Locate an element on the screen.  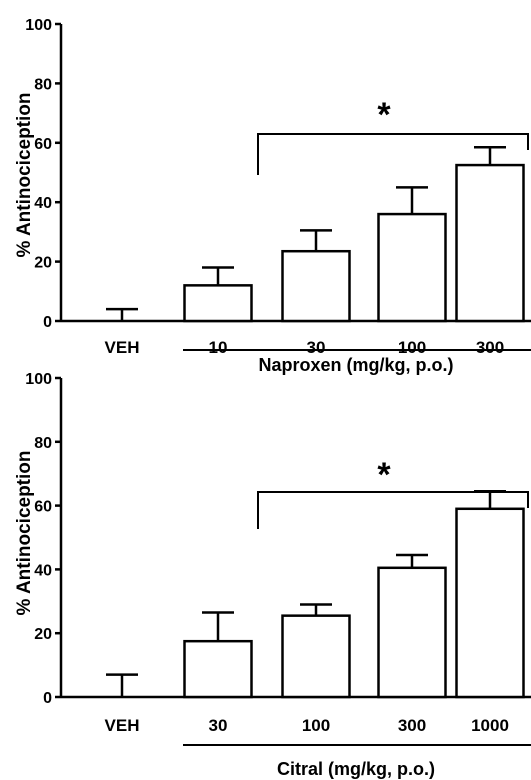
x-axis-label: Citral (mg/kg, p.o.) is located at coordinates (356, 769).